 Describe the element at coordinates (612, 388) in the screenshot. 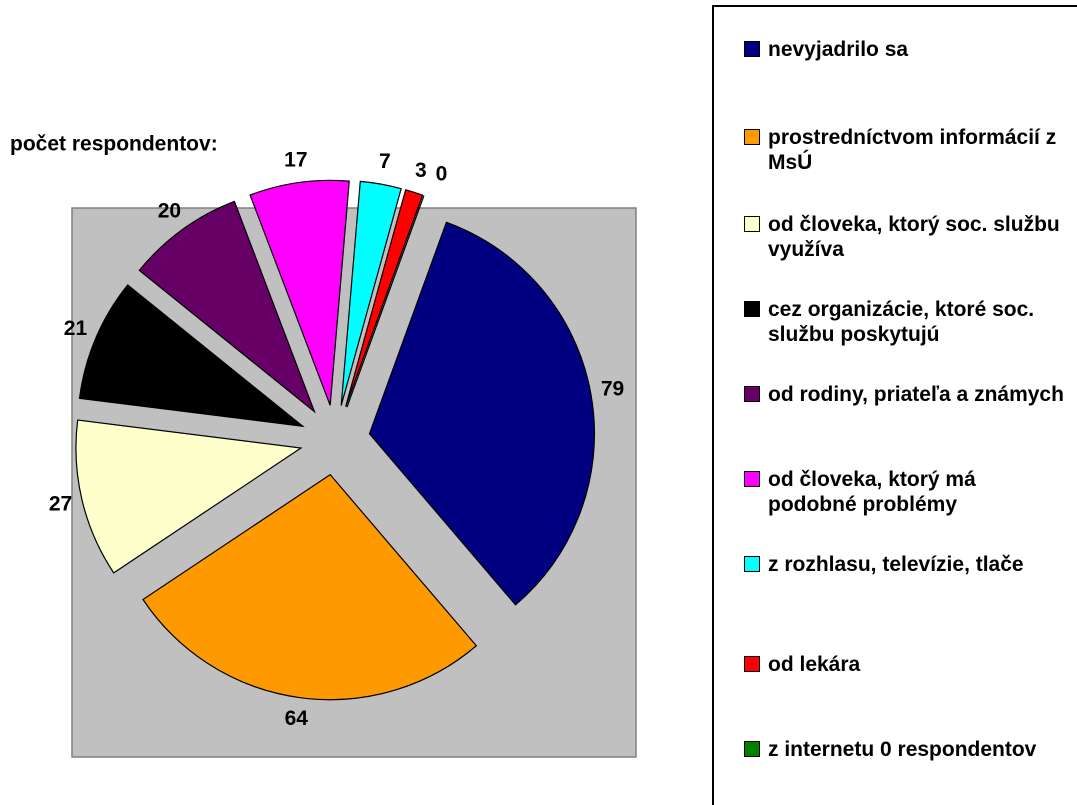

I see `data-label: 79` at that location.